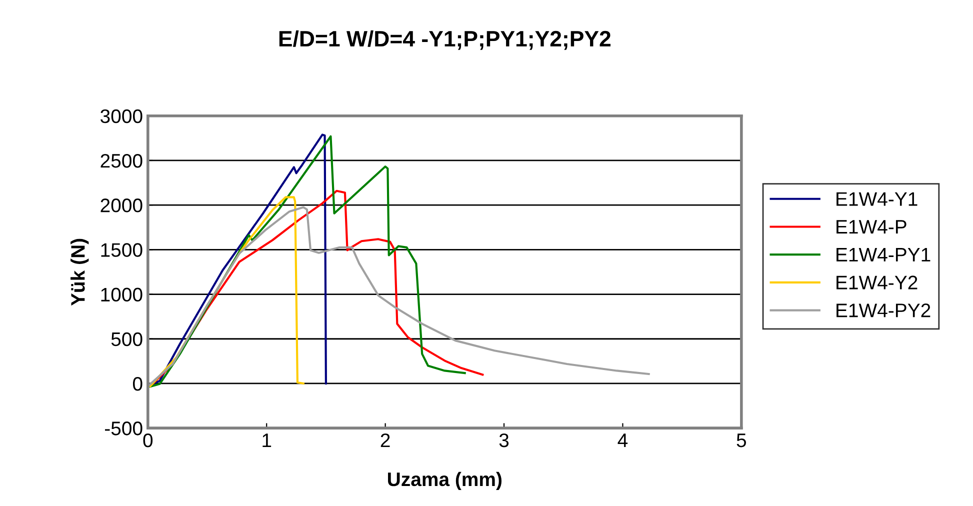 This screenshot has height=506, width=973. I want to click on legend-label: E1W4-Y1, so click(877, 199).